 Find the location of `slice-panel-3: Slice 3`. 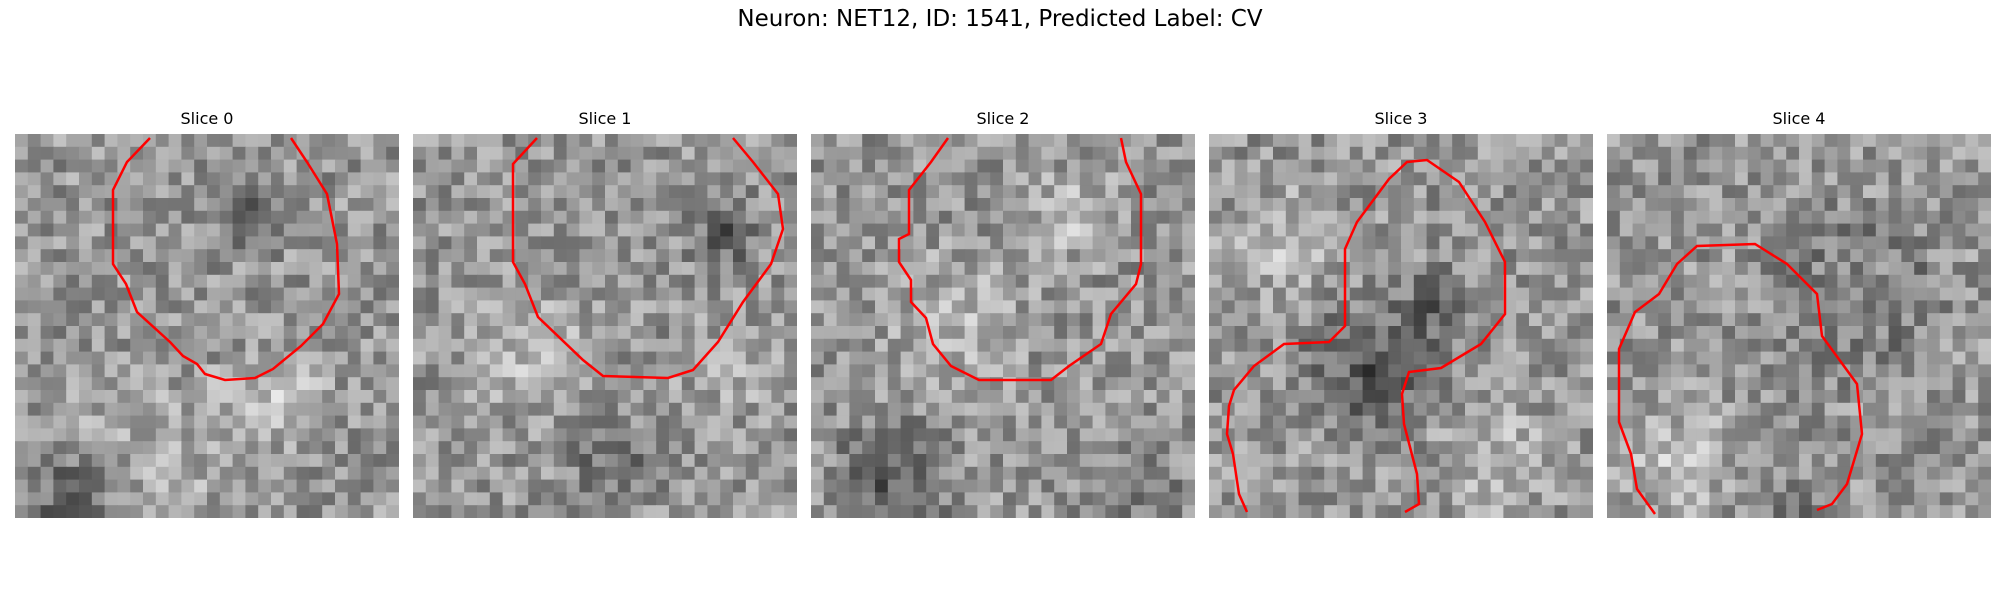

slice-panel-3: Slice 3 is located at coordinates (1401, 312).